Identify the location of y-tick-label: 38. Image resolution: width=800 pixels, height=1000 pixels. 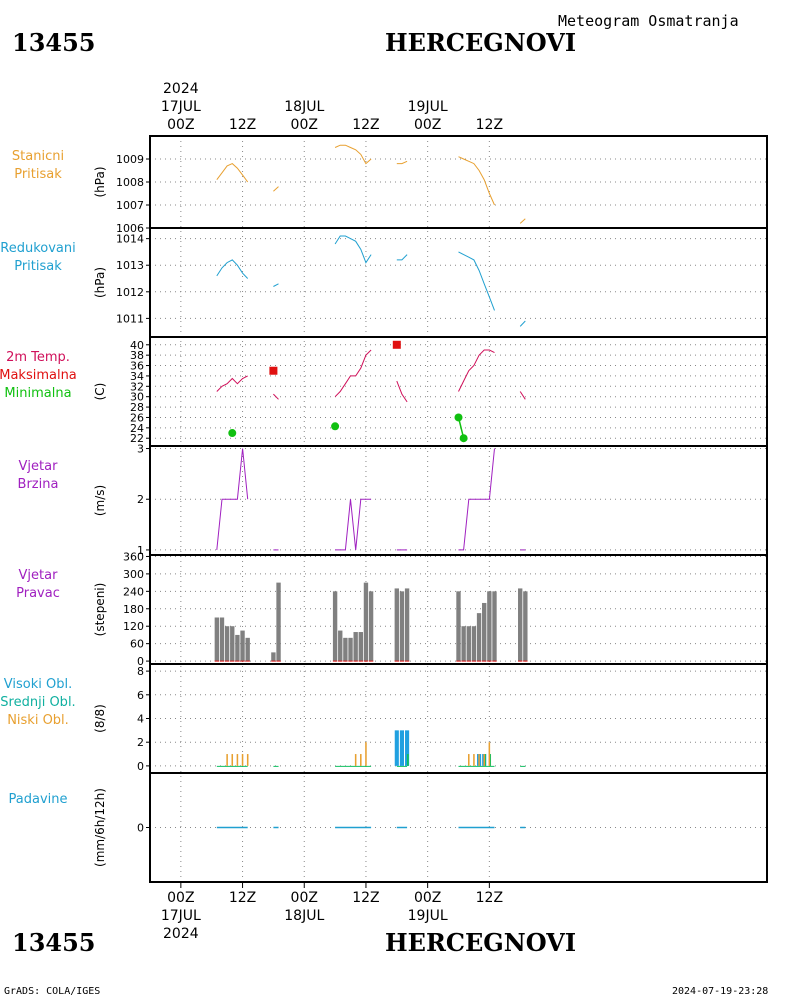
(137, 355).